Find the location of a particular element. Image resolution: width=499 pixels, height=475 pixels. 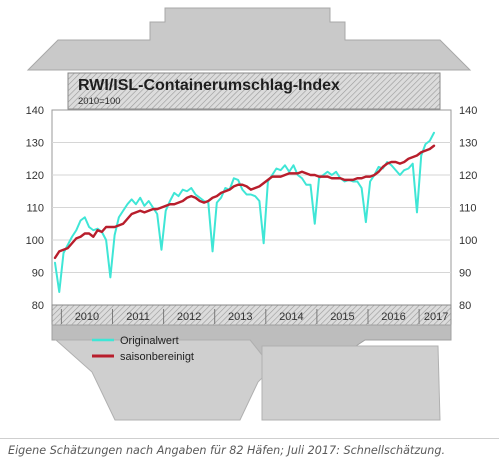

y-tick-label-right: 110 is located at coordinates (468, 209).